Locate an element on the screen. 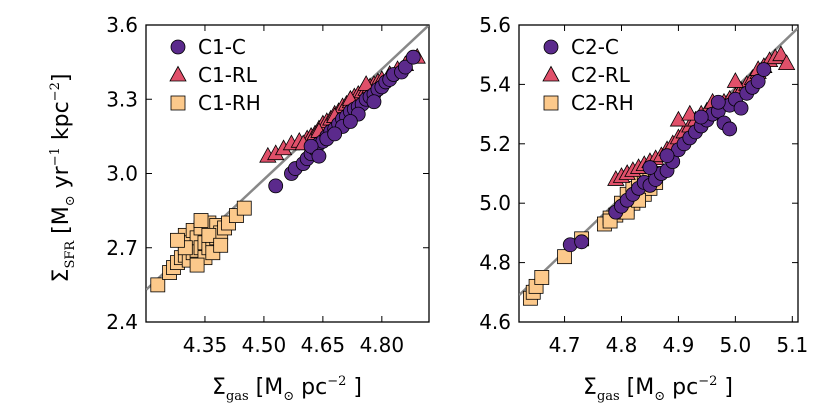 Image resolution: width=830 pixels, height=419 pixels. legend-marker-c1-rl is located at coordinates (178, 73).